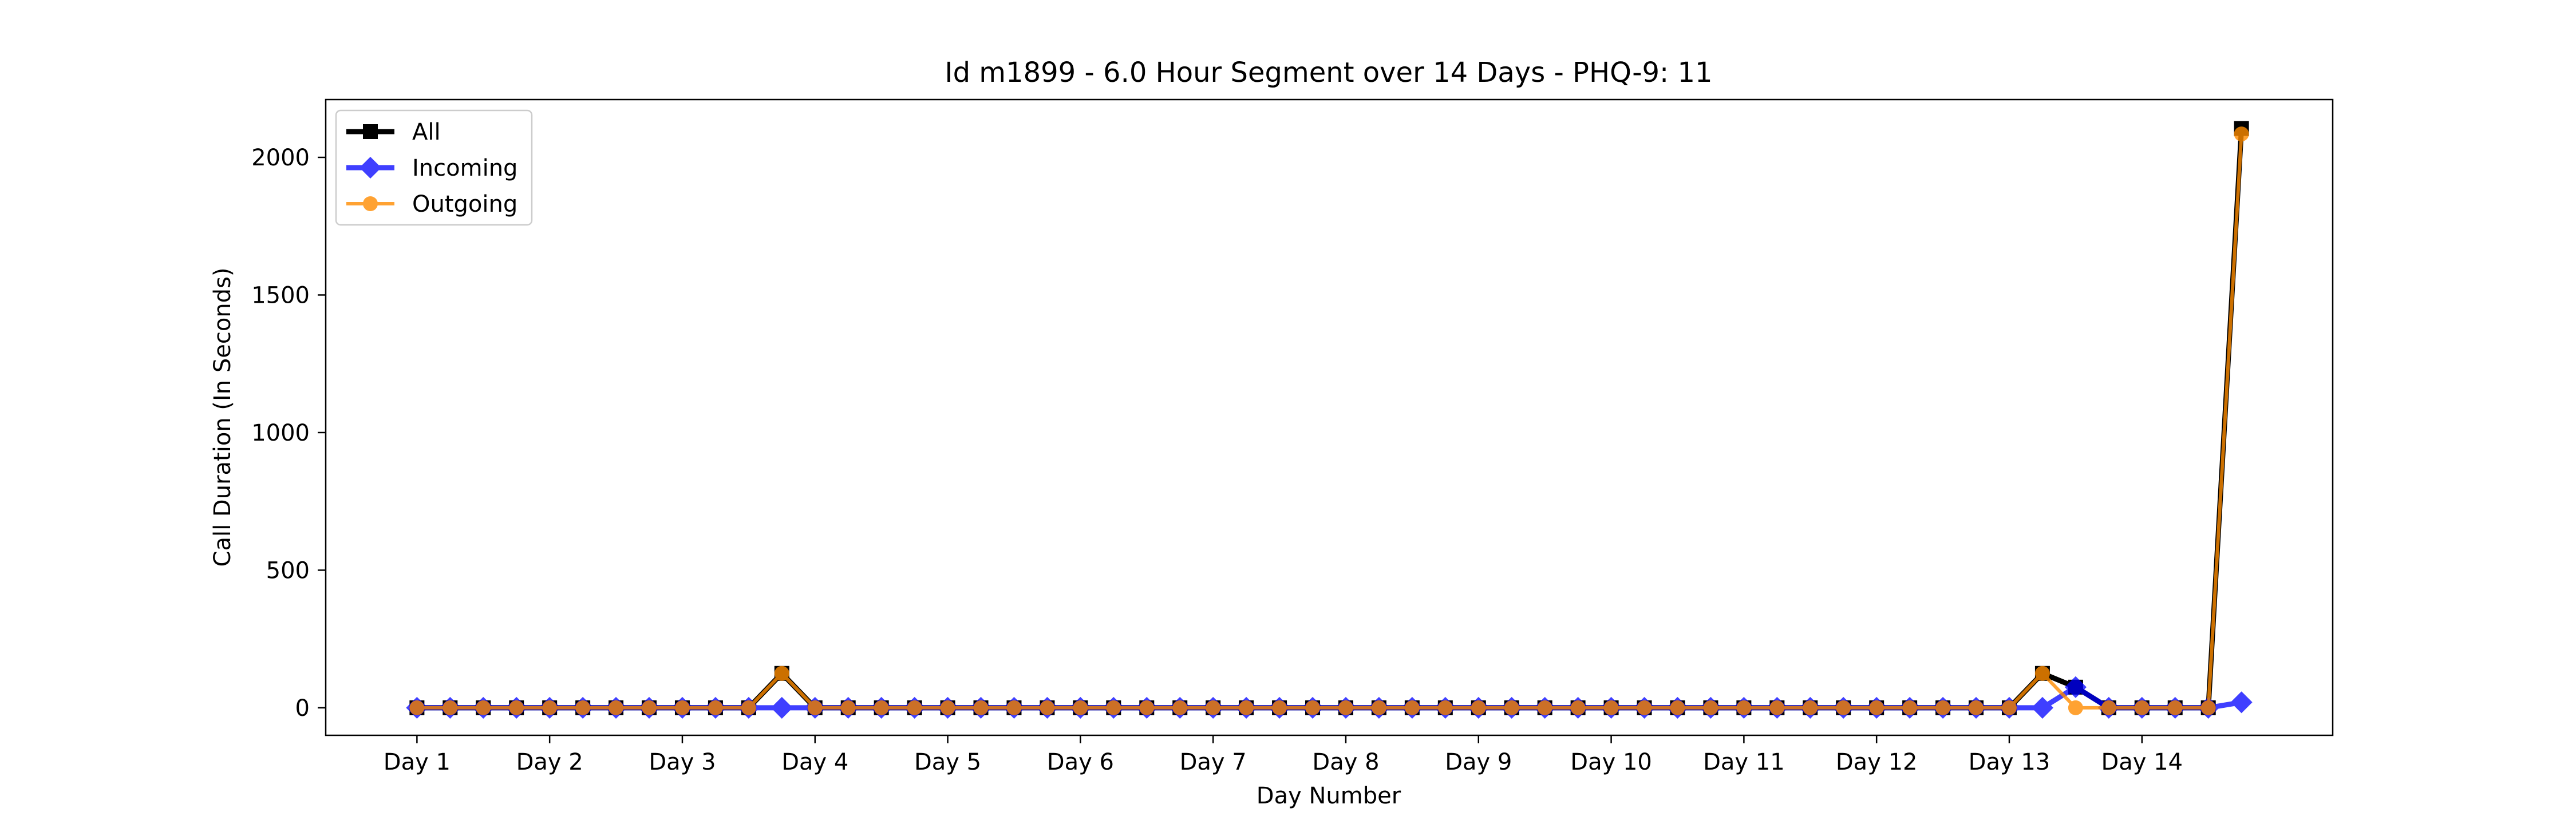 This screenshot has width=2576, height=824. What do you see at coordinates (370, 131) in the screenshot?
I see `legend-marker-all` at bounding box center [370, 131].